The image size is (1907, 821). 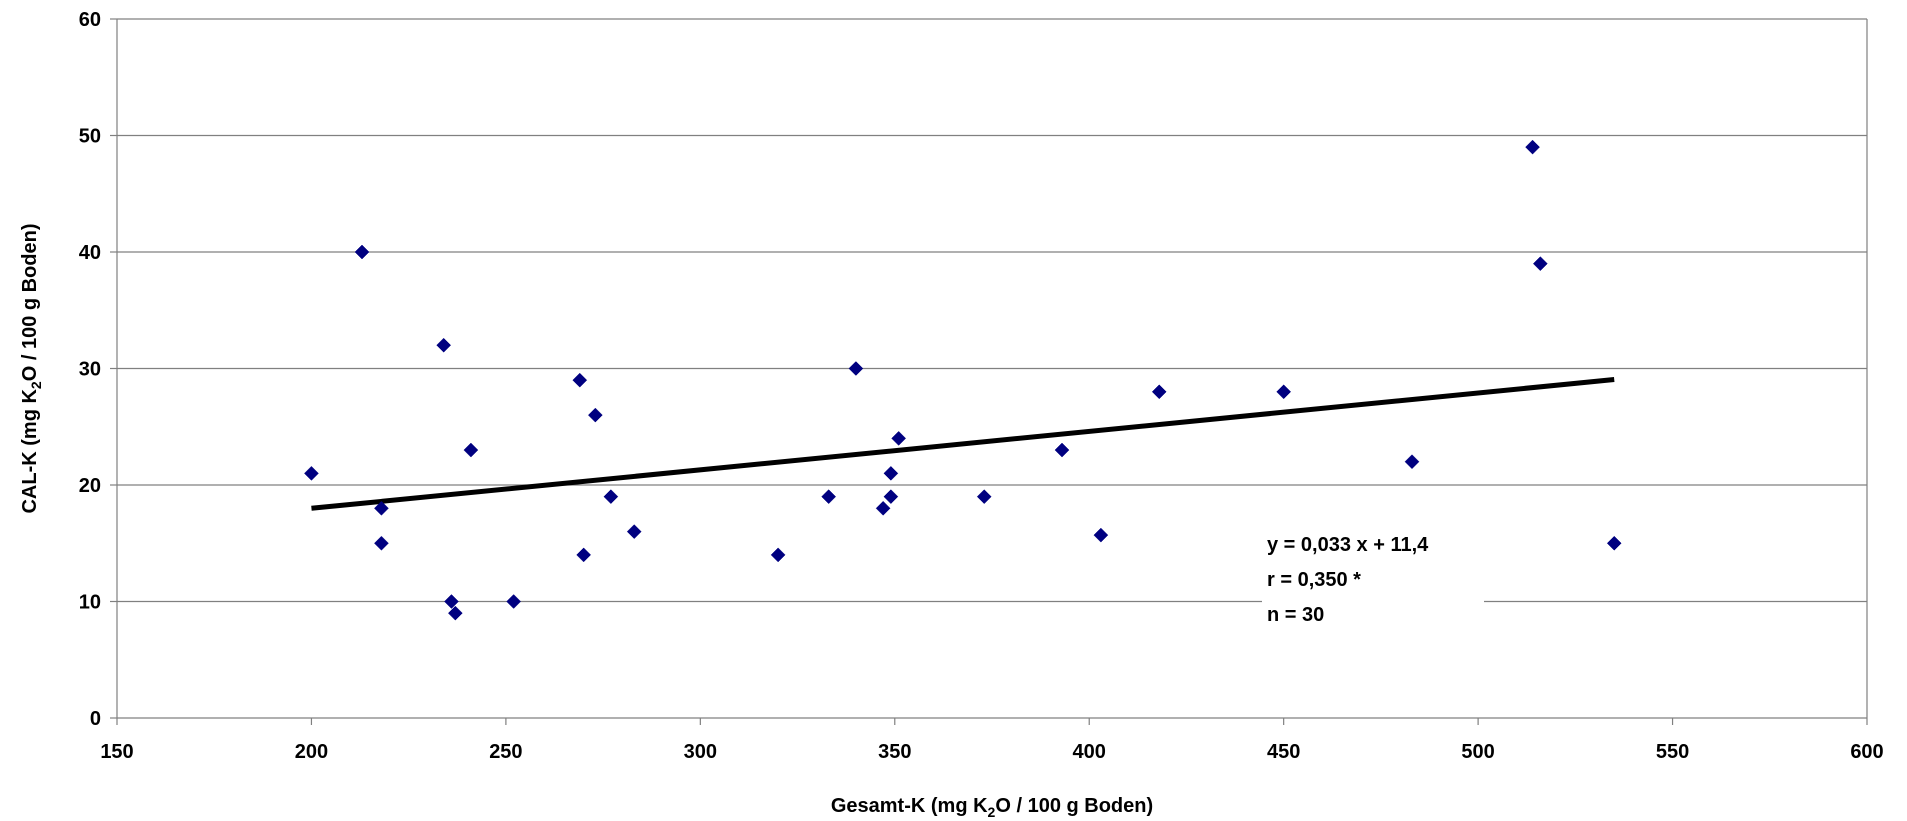 What do you see at coordinates (90, 137) in the screenshot?
I see `y-tick-label-50: 50` at bounding box center [90, 137].